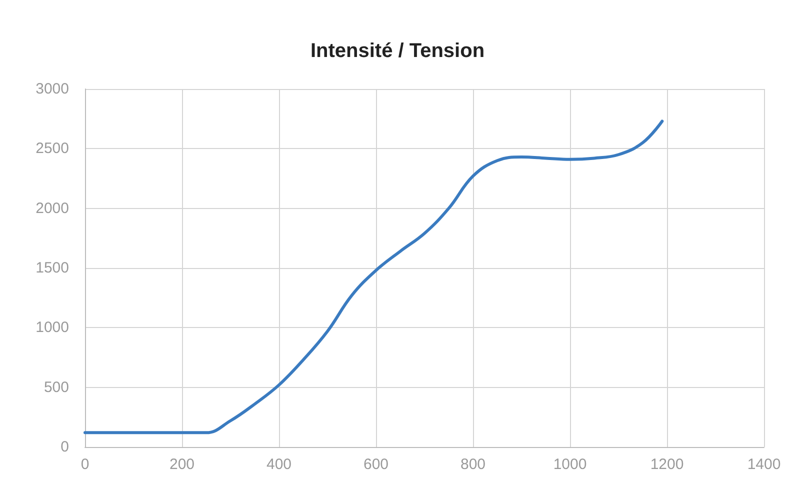  I want to click on y-tick-label: 500, so click(56, 387).